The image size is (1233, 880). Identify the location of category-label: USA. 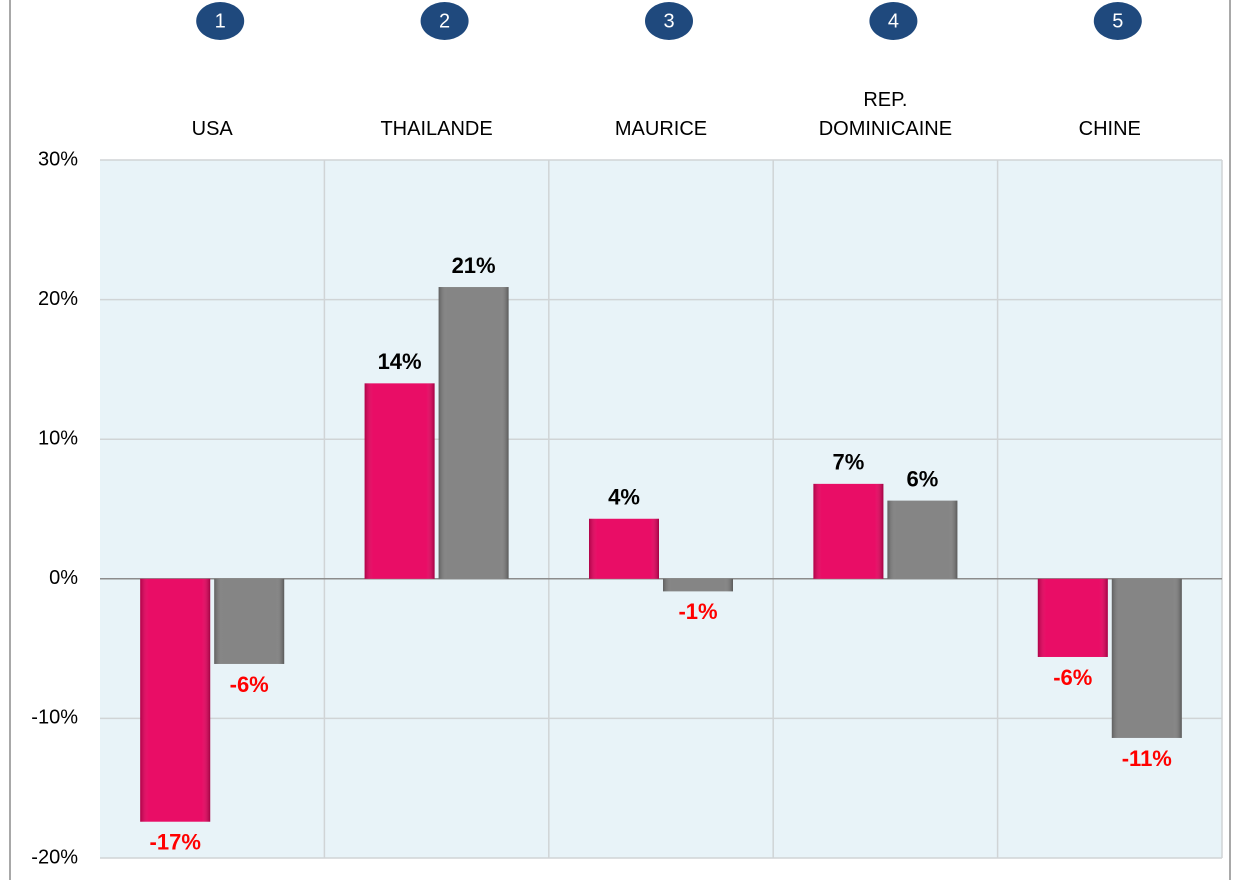
(212, 129).